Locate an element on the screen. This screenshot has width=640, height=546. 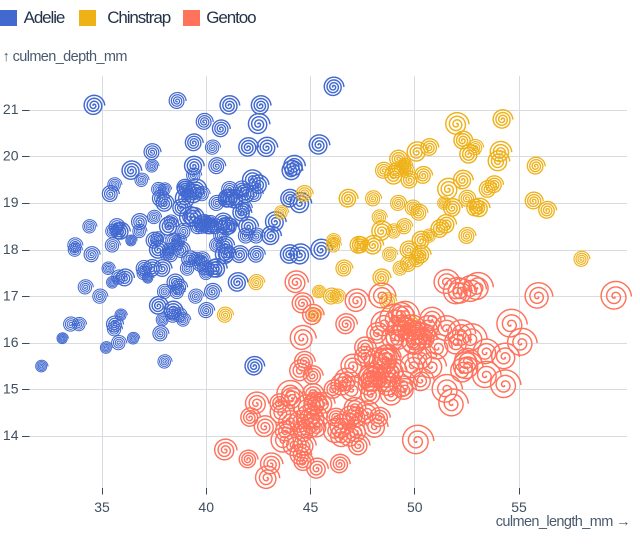
svg-text: 35 is located at coordinates (102, 507).